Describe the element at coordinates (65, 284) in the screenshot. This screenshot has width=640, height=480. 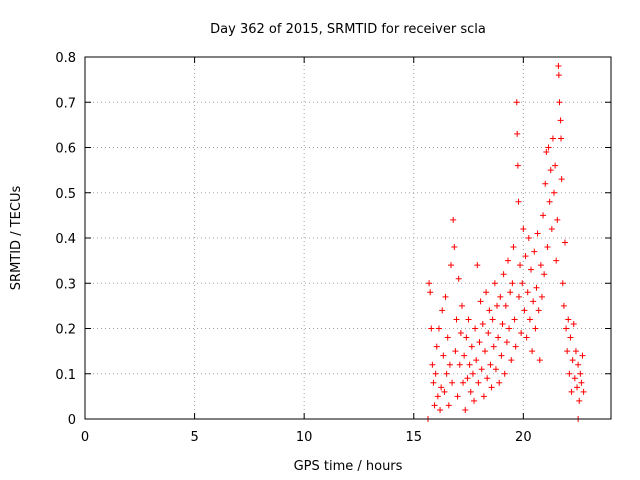
I see `y-tick-label: 0.3` at that location.